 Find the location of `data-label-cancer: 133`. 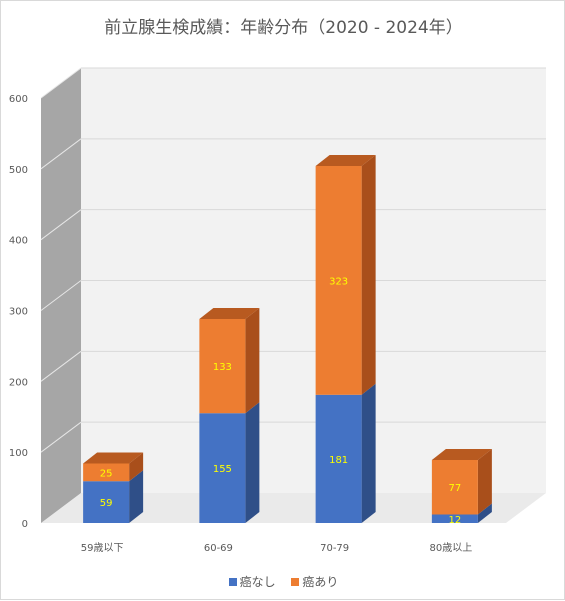

data-label-cancer: 133 is located at coordinates (222, 367).